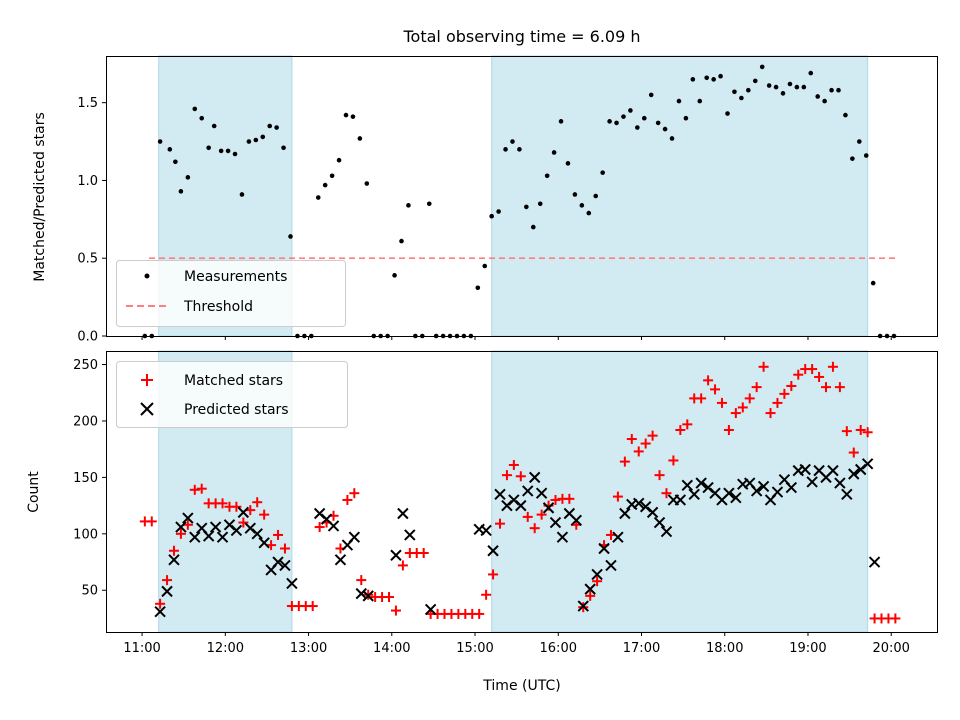 The image size is (960, 720). I want to click on top-panel-y-ticks: 0.0 0.5 1.0 1.5, so click(91, 220).